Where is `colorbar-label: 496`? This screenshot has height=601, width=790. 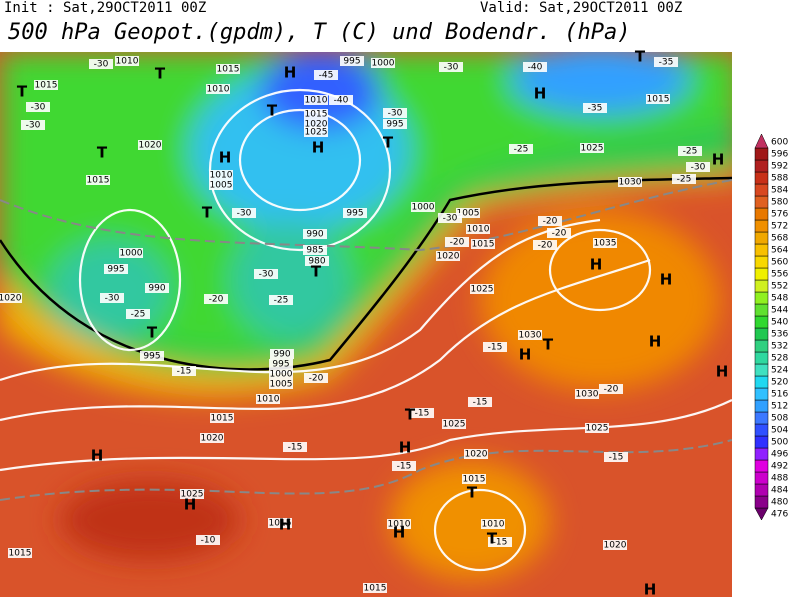
colorbar-label: 496 is located at coordinates (779, 455).